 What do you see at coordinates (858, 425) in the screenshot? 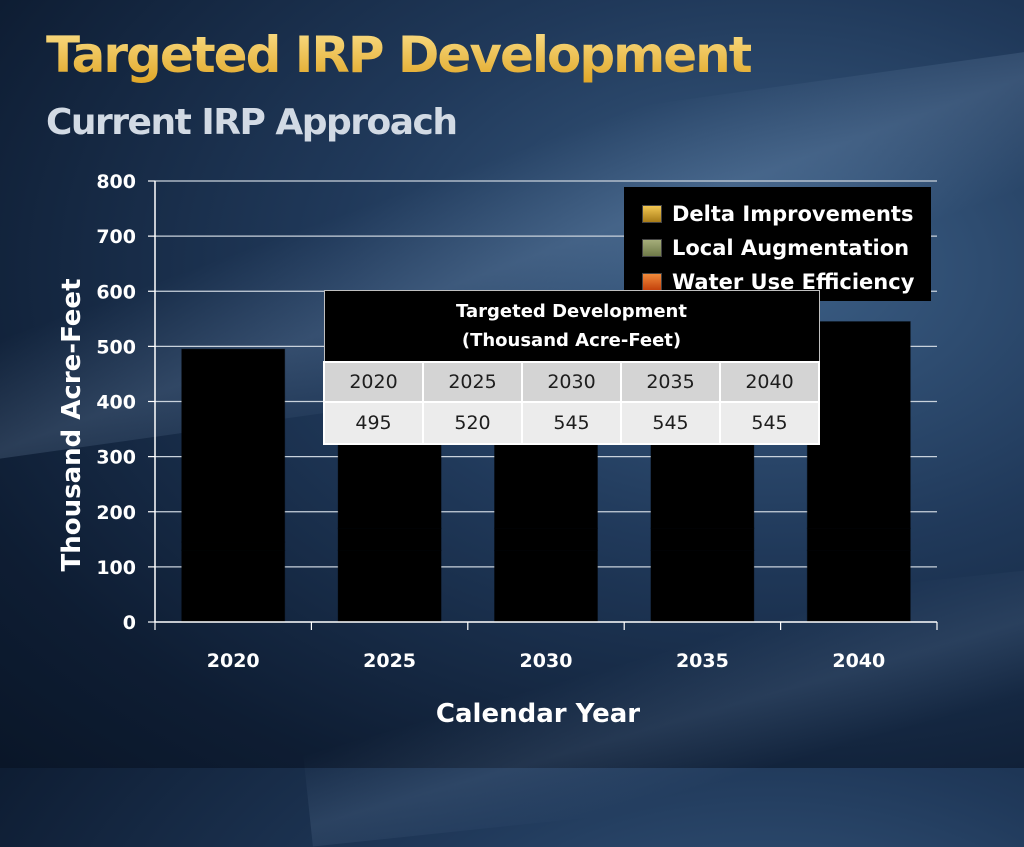
I see `bar-delta-improvements-2040` at bounding box center [858, 425].